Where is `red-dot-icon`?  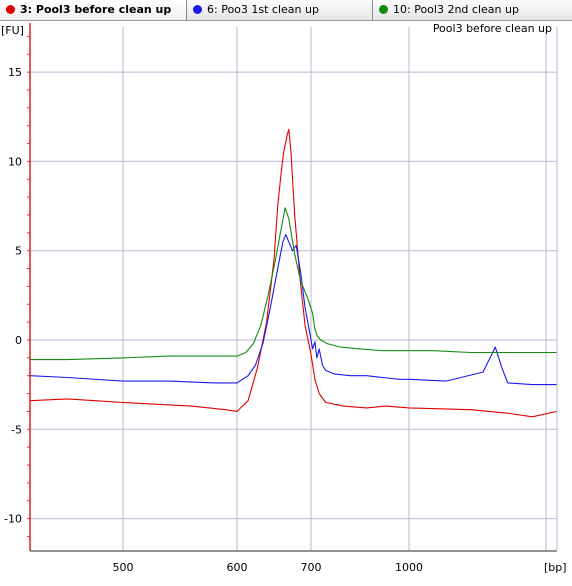
red-dot-icon is located at coordinates (10, 9).